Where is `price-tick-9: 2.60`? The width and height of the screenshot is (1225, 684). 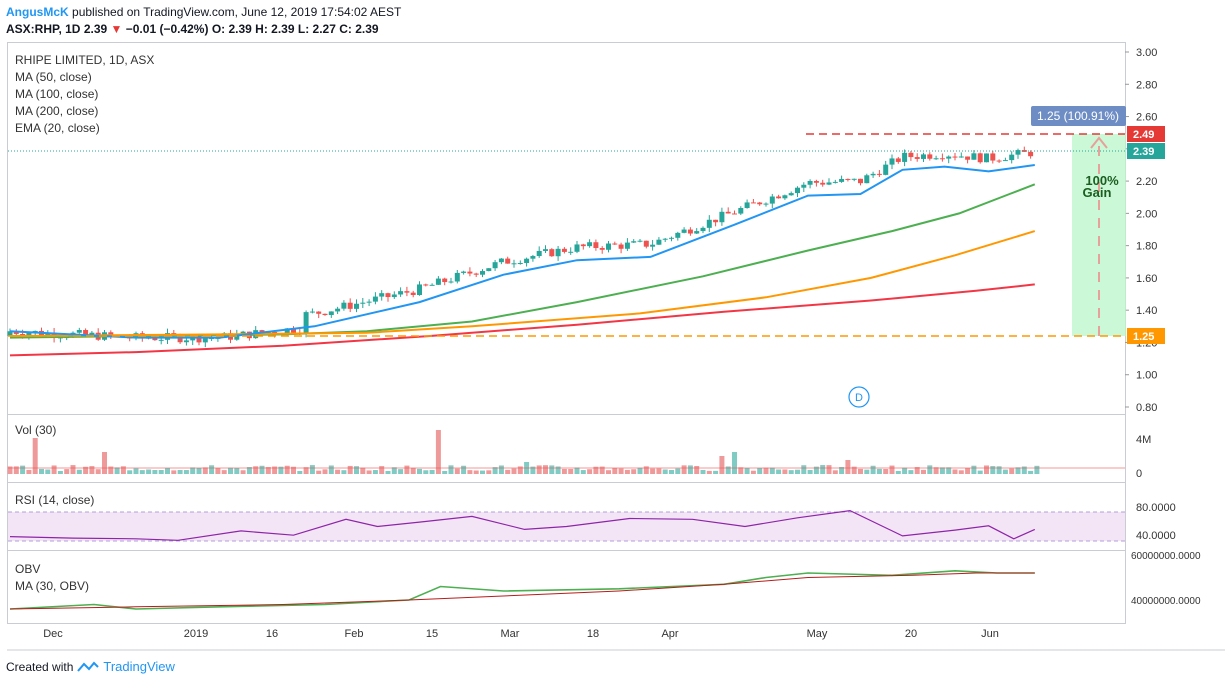 price-tick-9: 2.60 is located at coordinates (1146, 118).